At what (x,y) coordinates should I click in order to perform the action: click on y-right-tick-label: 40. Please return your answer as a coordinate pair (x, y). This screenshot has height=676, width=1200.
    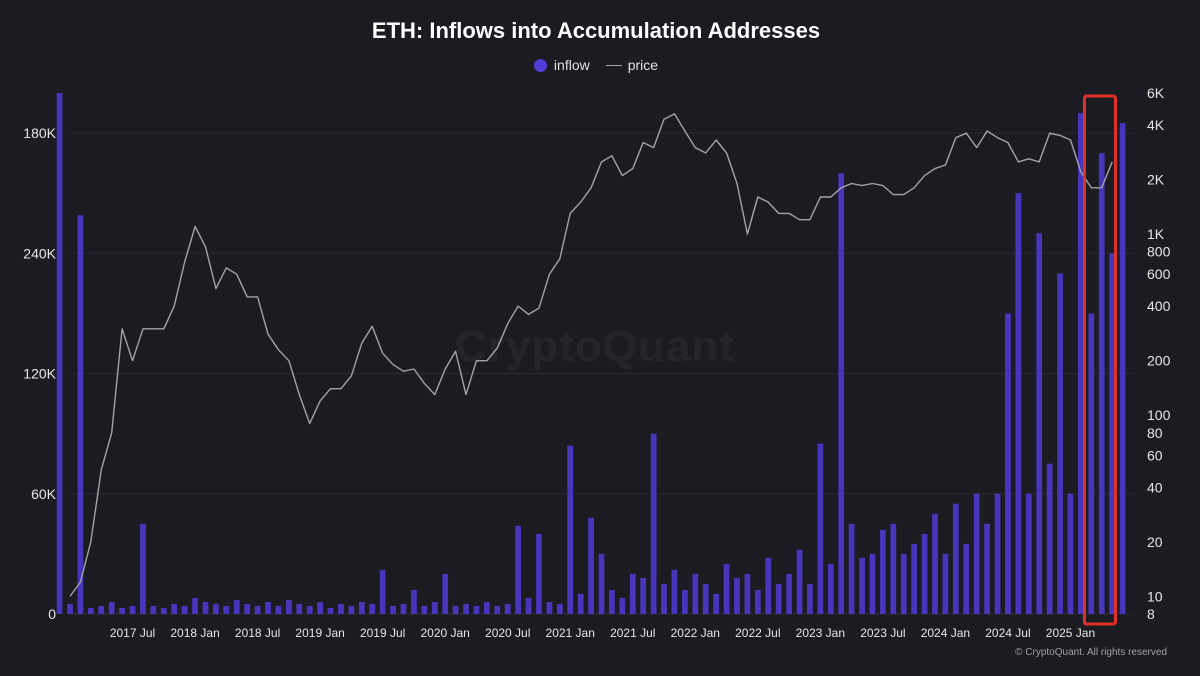
    Looking at the image, I should click on (1155, 487).